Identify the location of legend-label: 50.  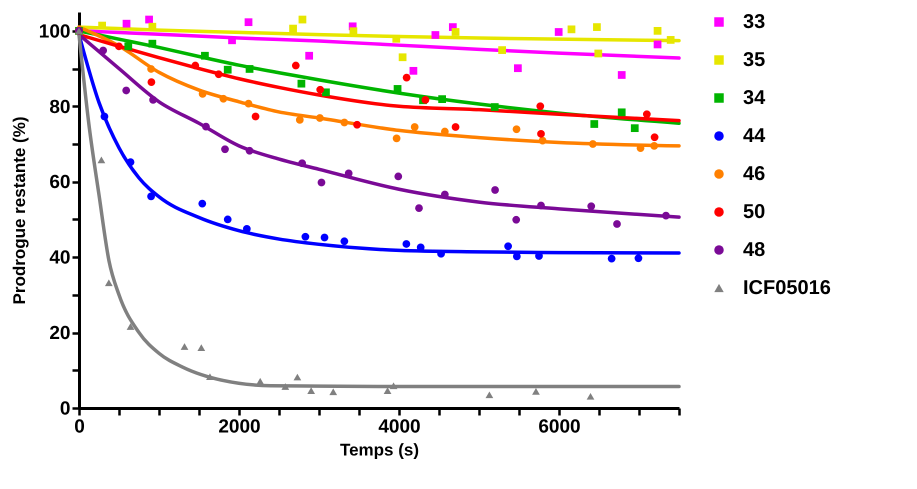
(754, 212).